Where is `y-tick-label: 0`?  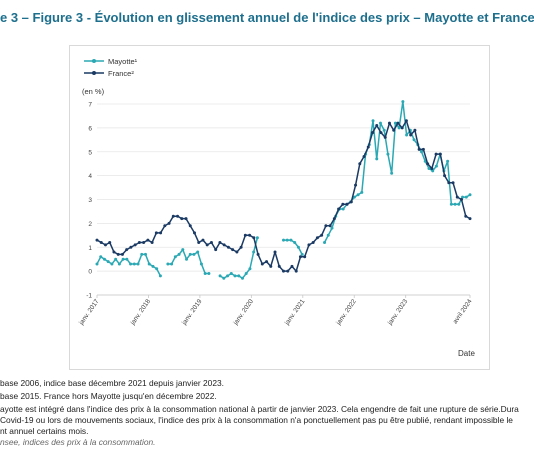 y-tick-label: 0 is located at coordinates (90, 272).